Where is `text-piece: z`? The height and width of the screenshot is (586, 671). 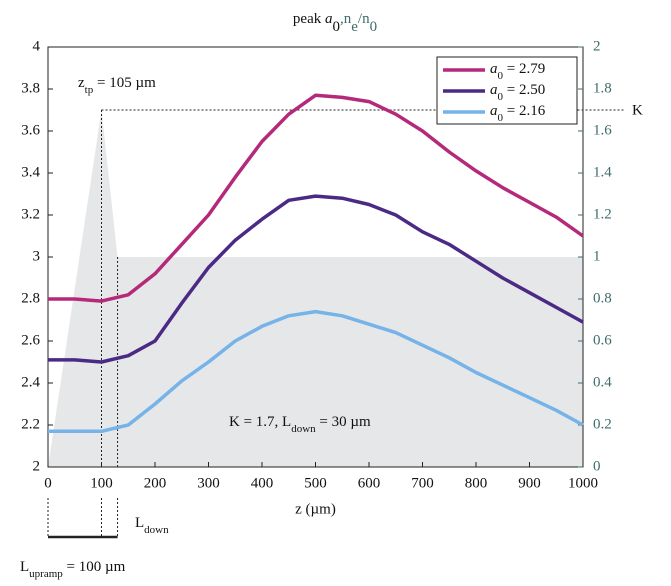
text-piece: z is located at coordinates (81, 83).